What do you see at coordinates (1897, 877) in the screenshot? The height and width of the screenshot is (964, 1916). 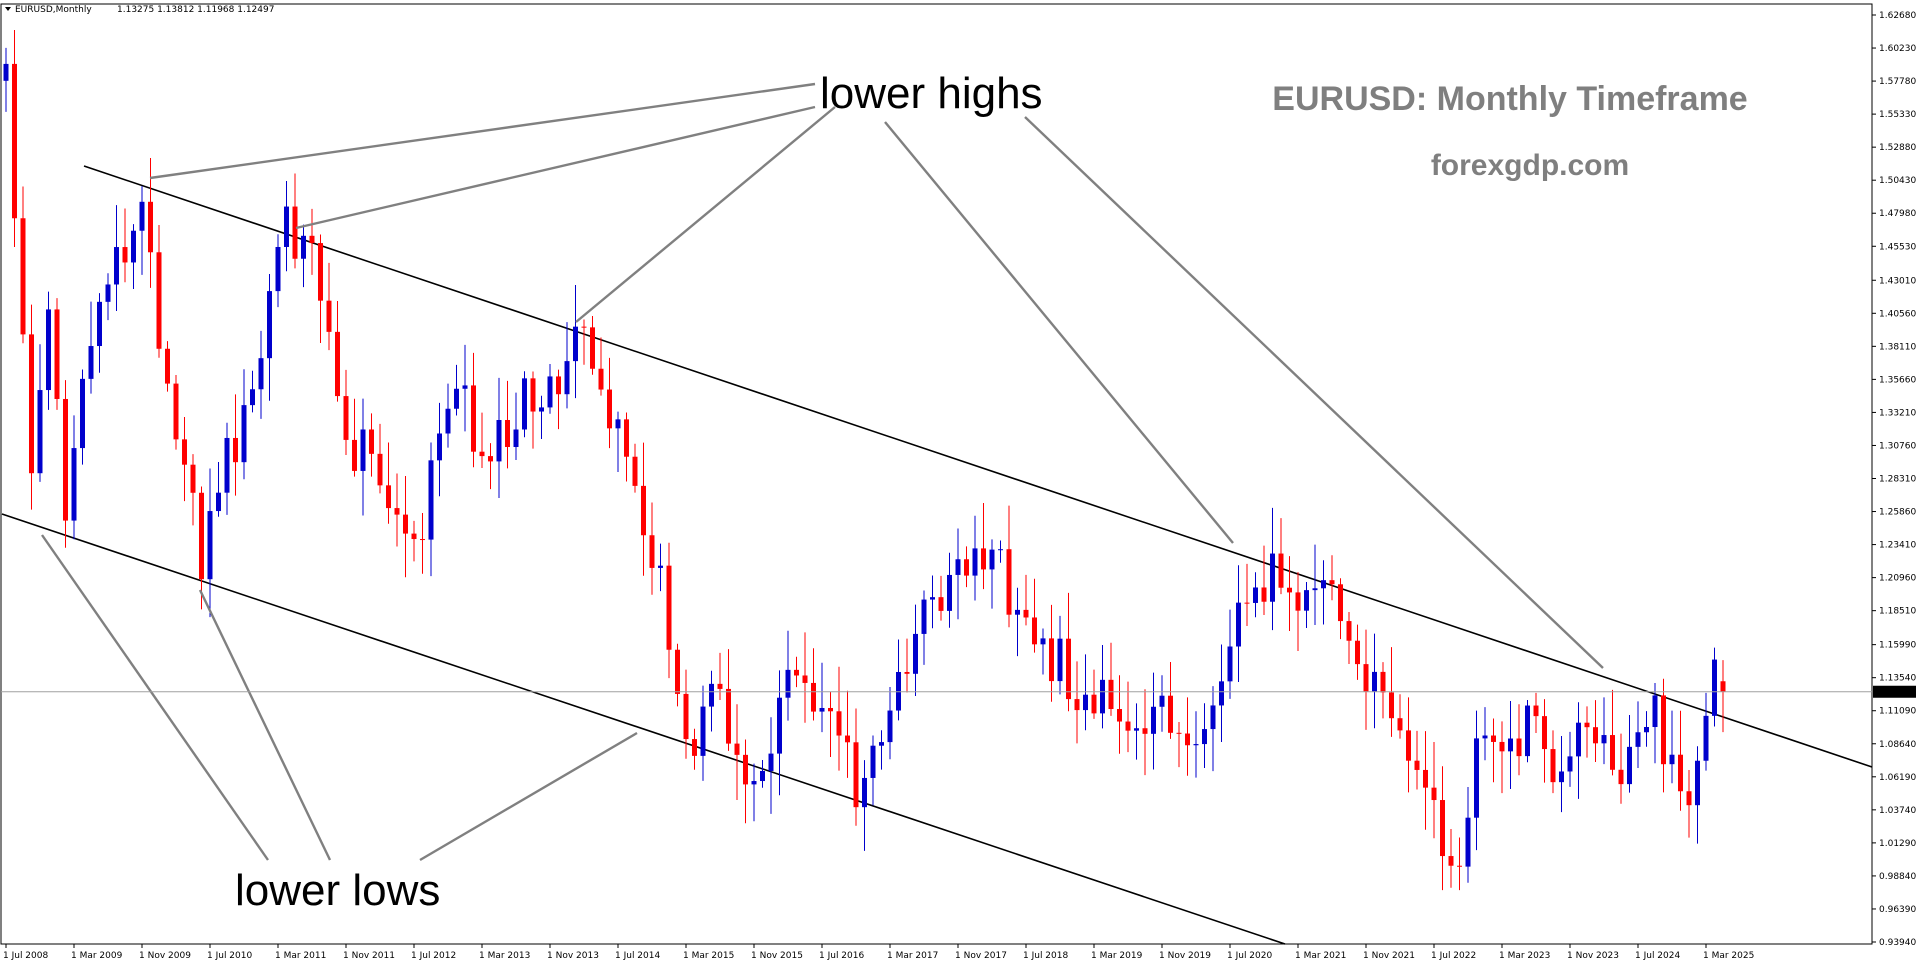 I see `y-tick-label: 0.98840` at bounding box center [1897, 877].